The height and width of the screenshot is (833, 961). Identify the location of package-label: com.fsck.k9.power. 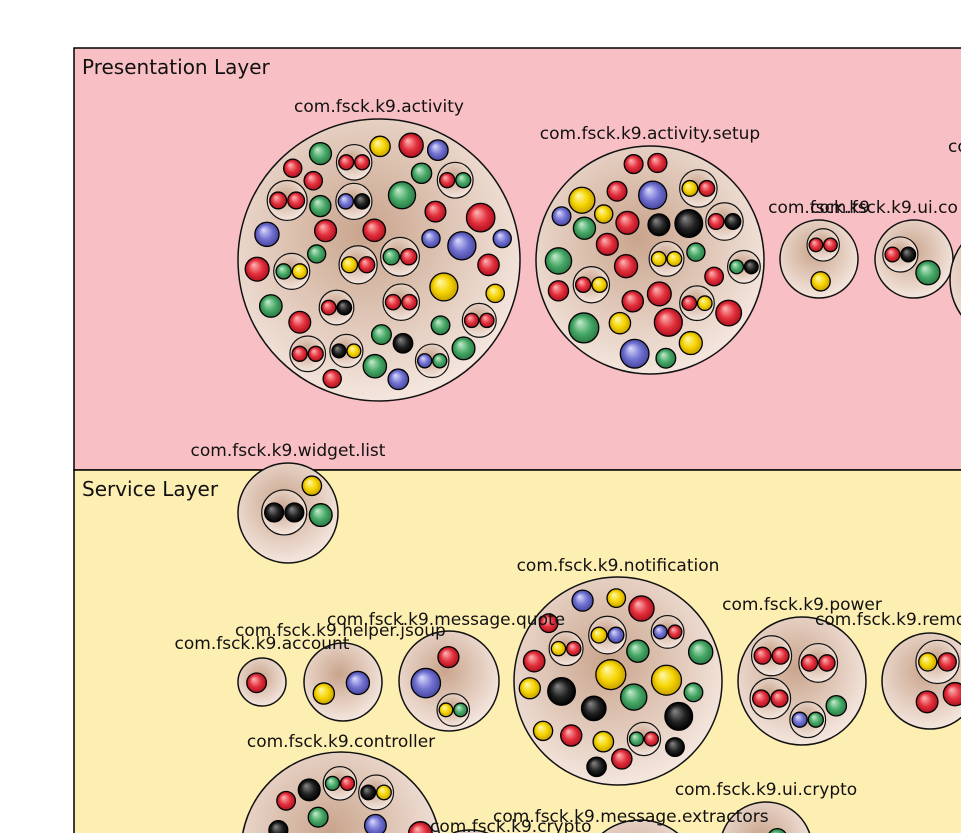
(802, 605).